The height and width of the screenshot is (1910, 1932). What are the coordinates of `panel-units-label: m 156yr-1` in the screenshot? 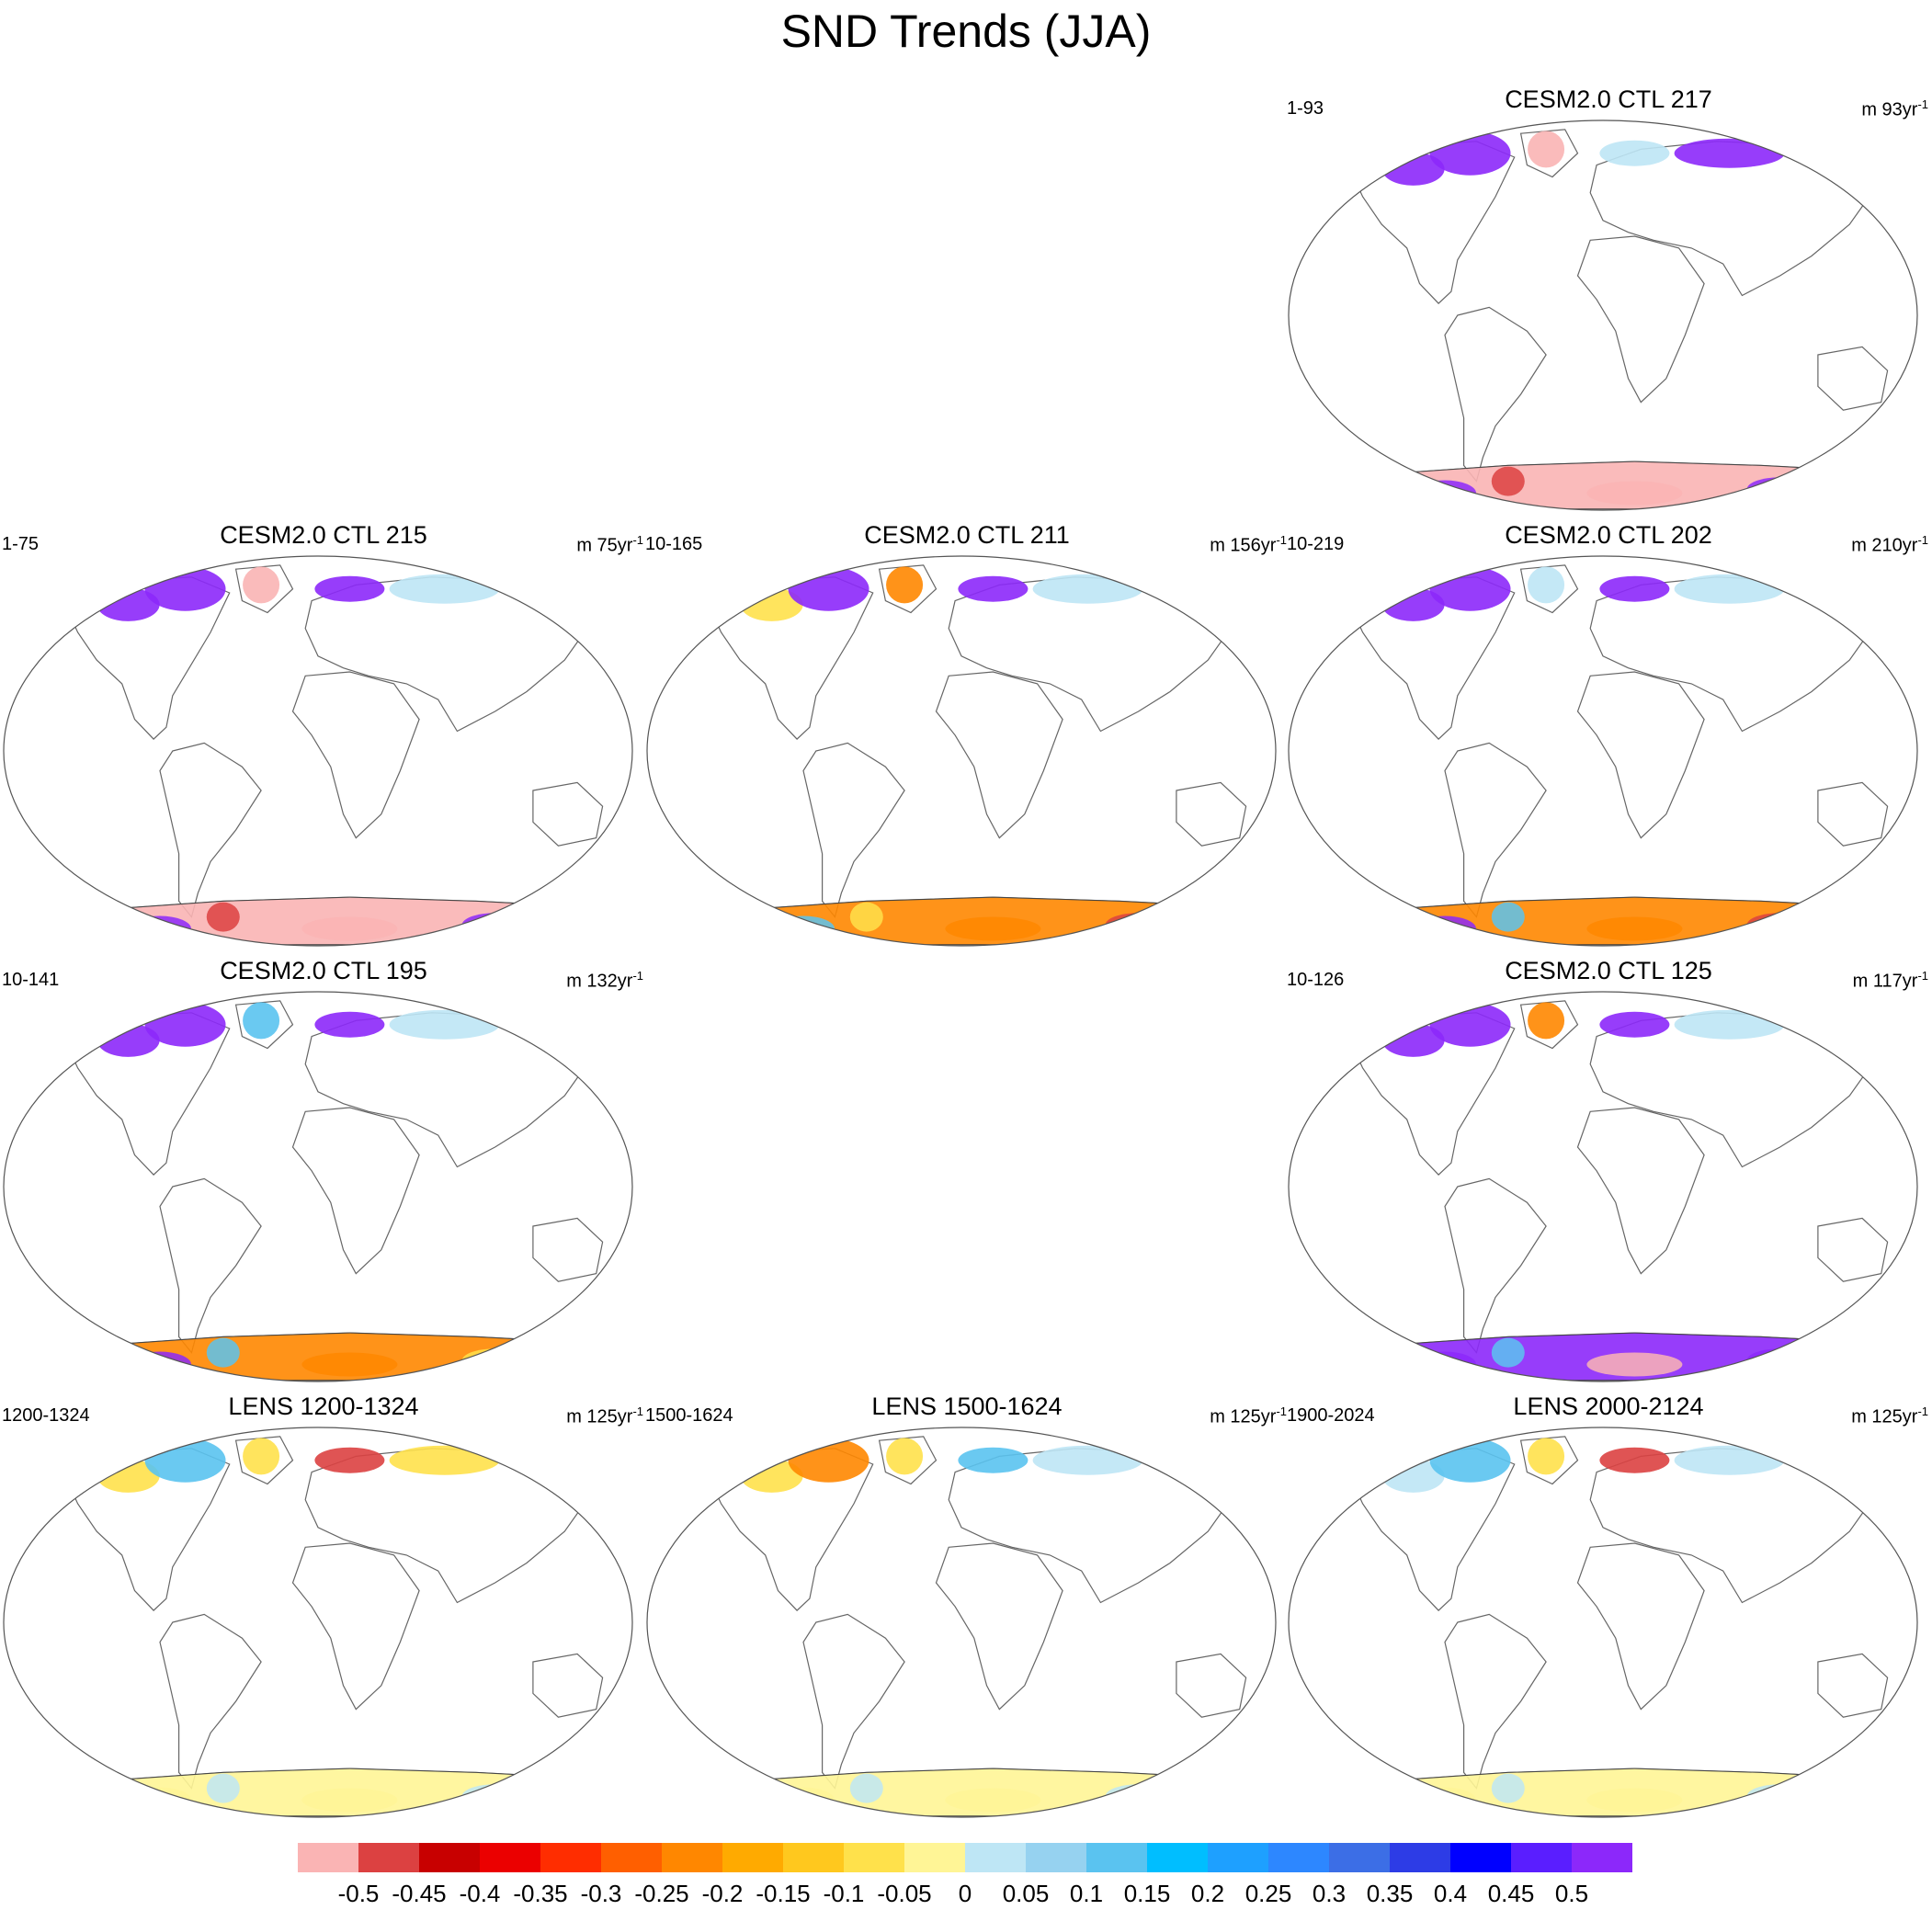 It's located at (1249, 544).